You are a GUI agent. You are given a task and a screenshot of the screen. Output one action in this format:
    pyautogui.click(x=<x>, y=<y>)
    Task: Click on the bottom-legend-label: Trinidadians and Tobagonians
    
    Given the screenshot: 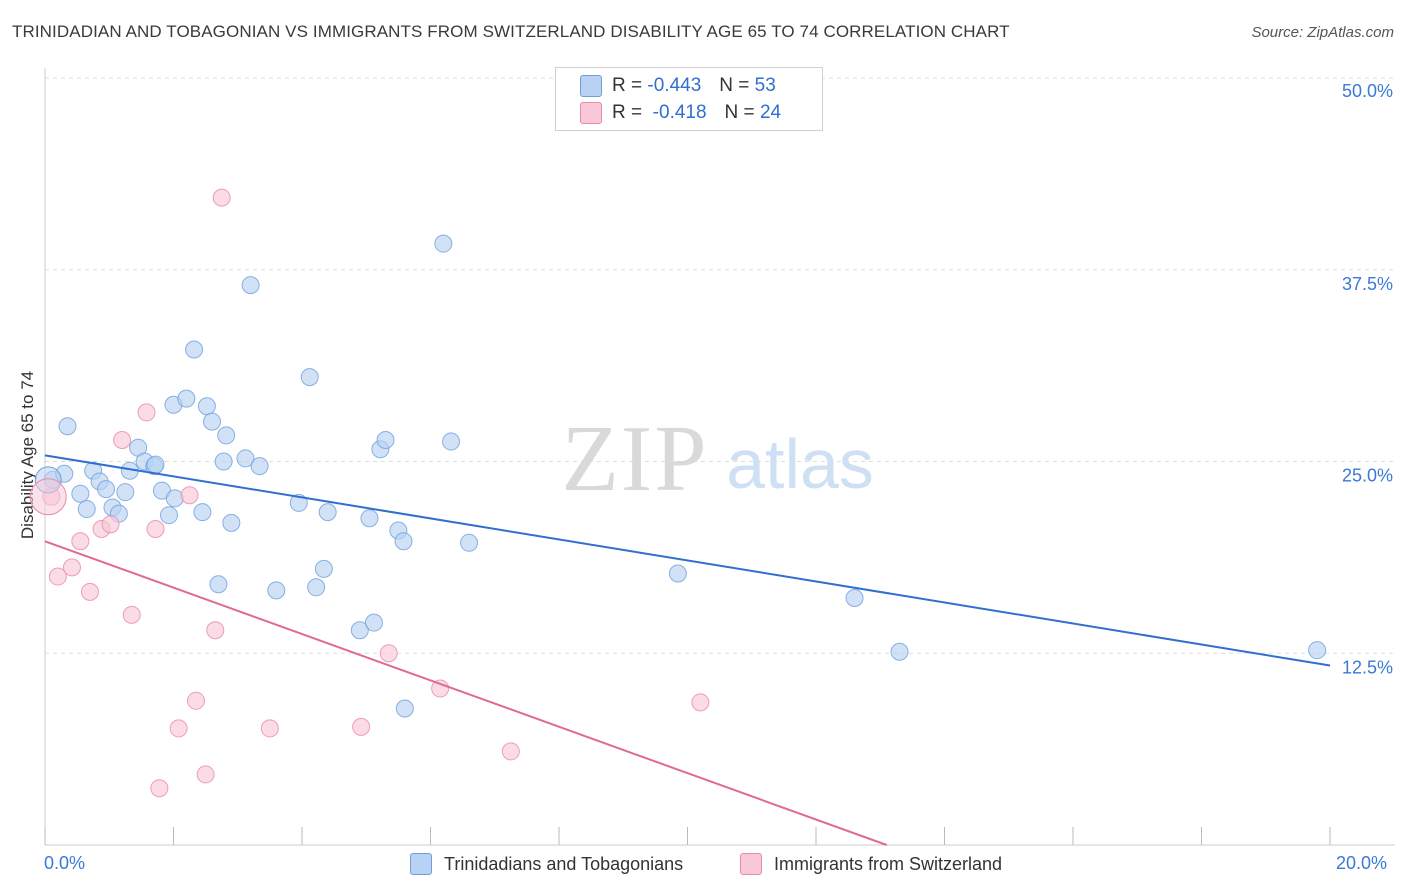 What is the action you would take?
    pyautogui.click(x=564, y=863)
    